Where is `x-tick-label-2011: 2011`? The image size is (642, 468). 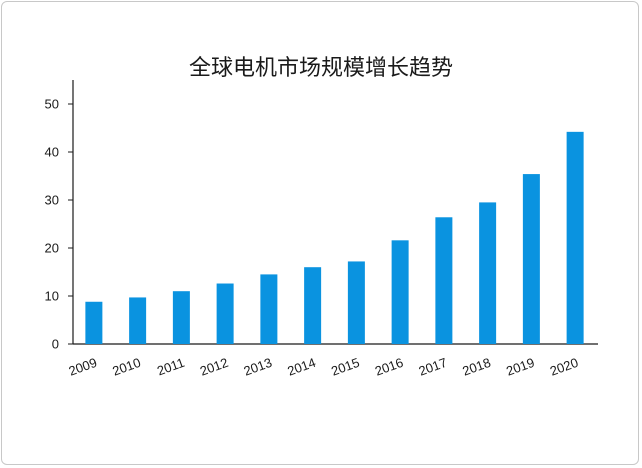
x-tick-label-2011: 2011 is located at coordinates (170, 367).